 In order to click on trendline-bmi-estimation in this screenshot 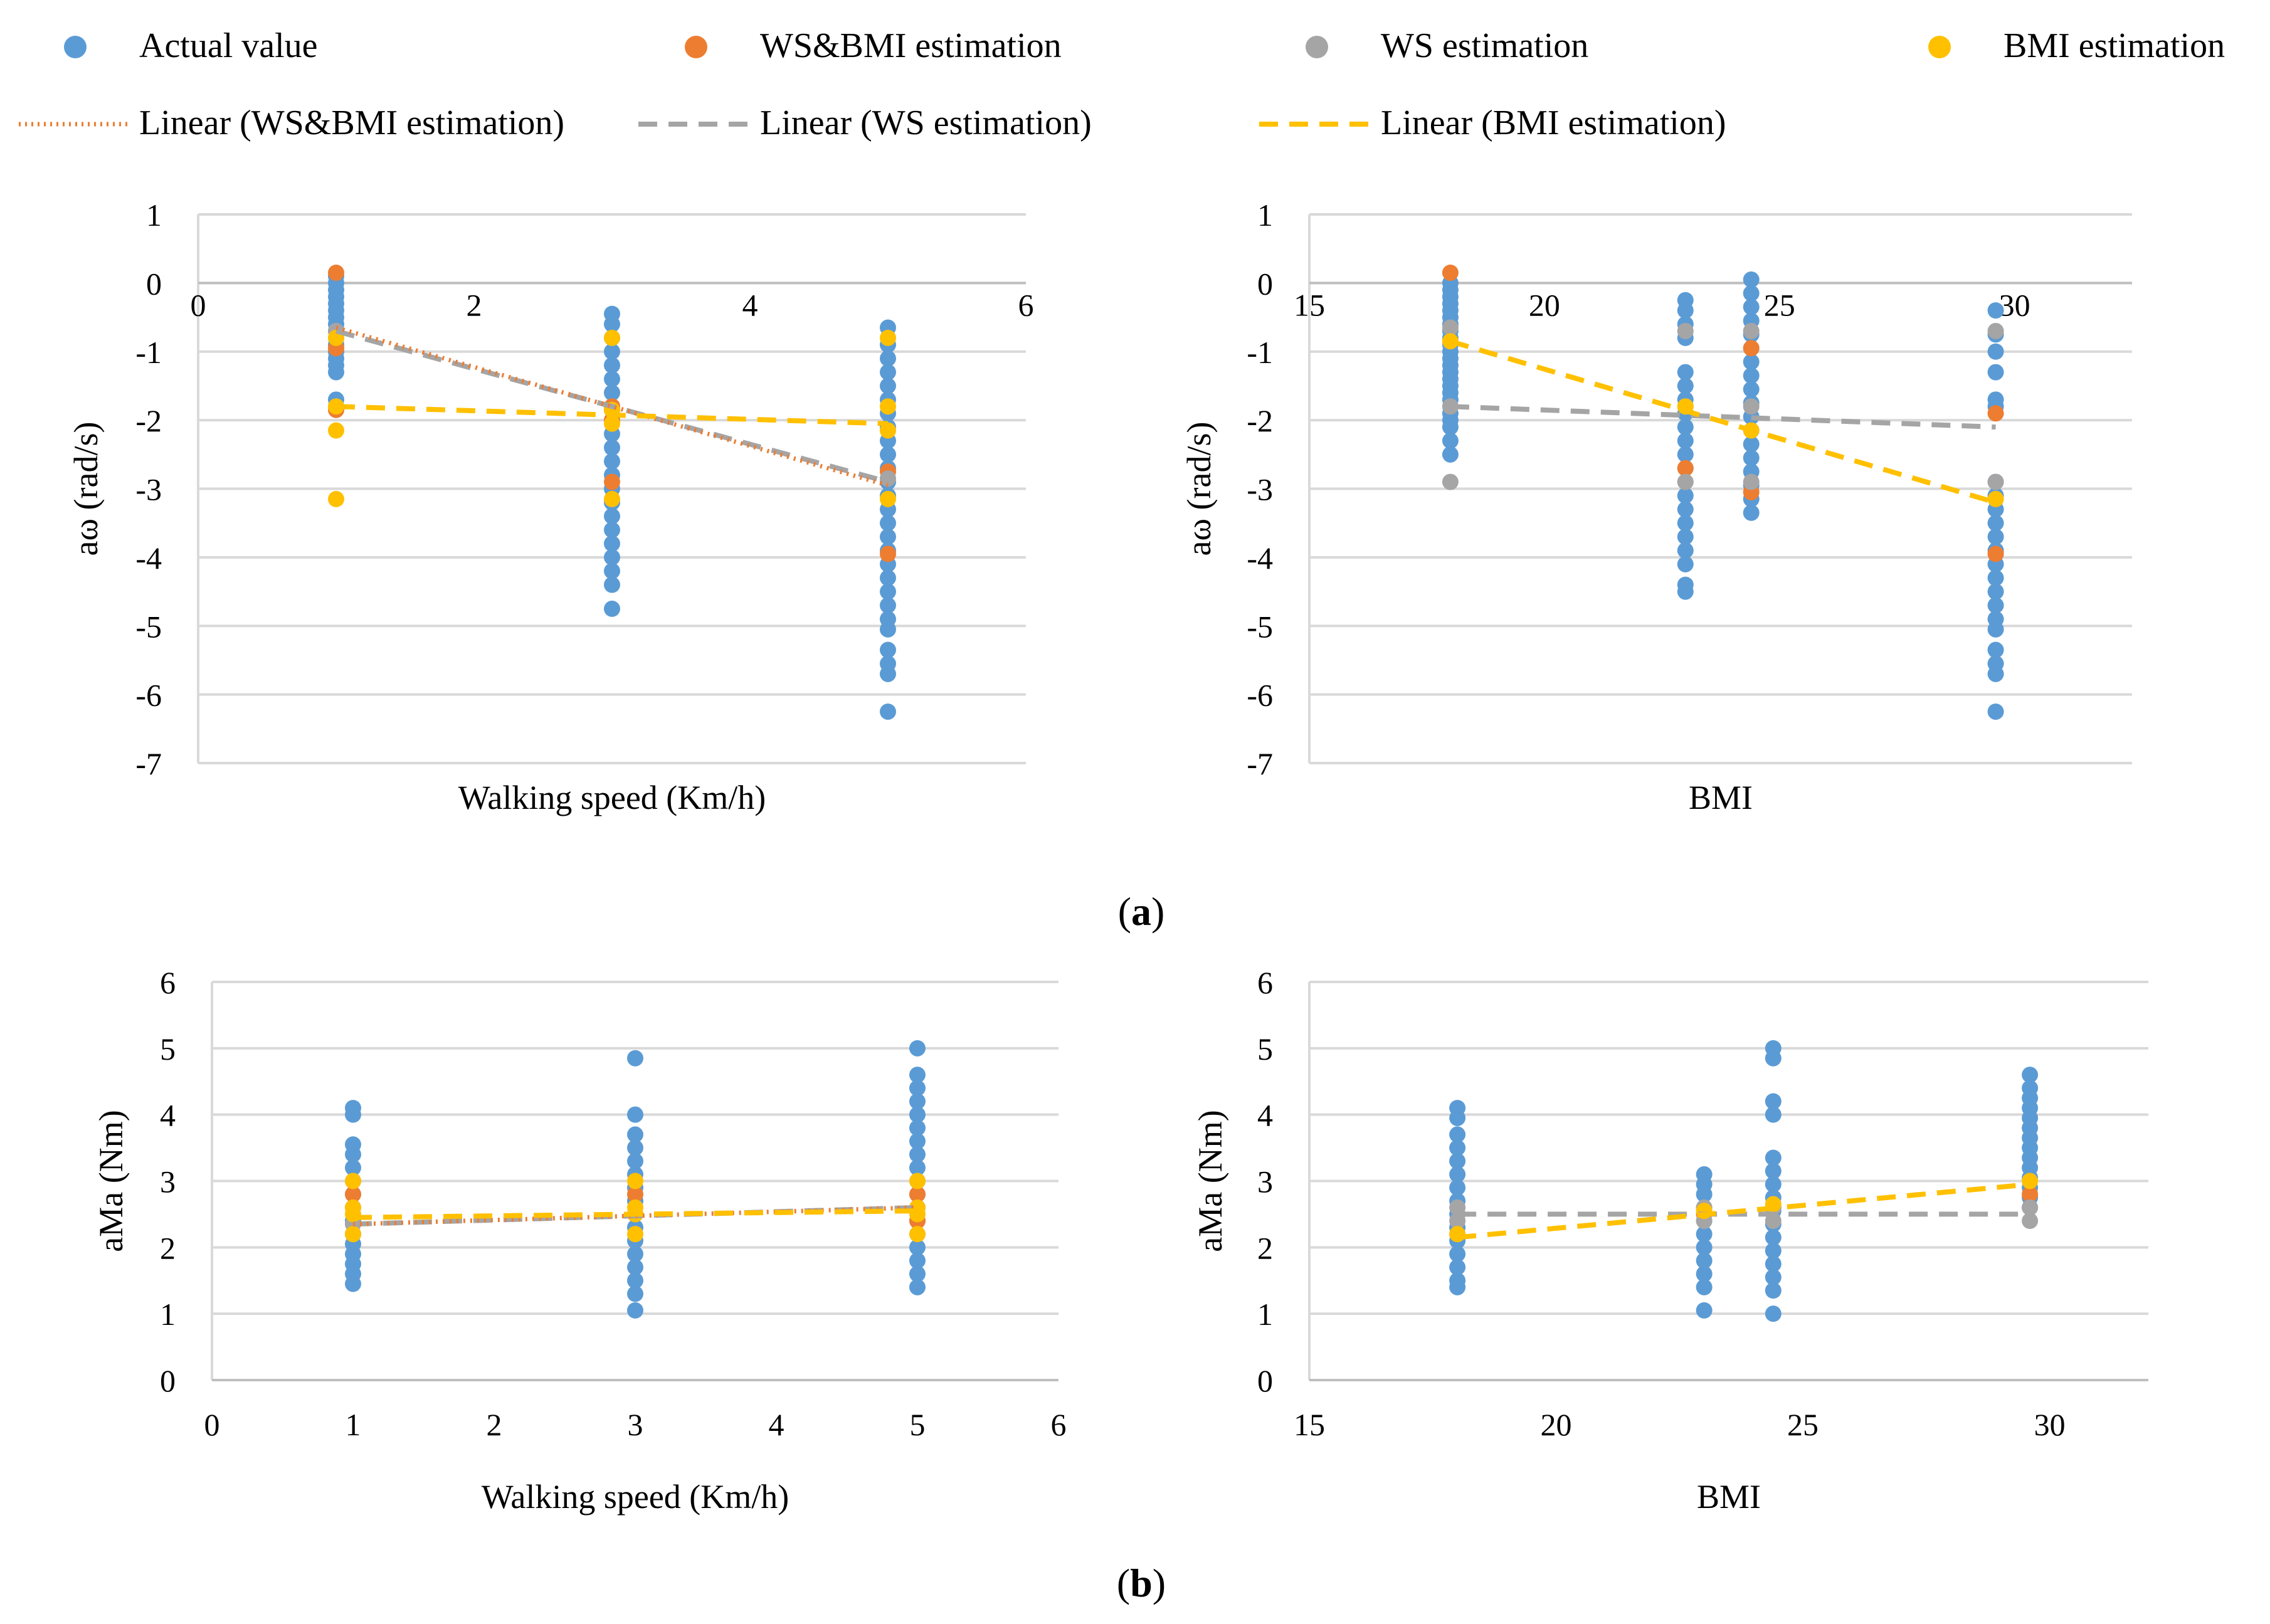, I will do `click(1743, 1211)`.